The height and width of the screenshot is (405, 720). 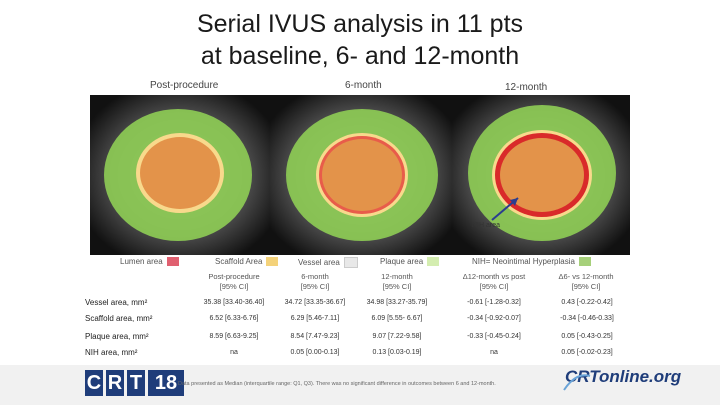 I want to click on legend-scaffold: Scaffold Area, so click(x=247, y=261).